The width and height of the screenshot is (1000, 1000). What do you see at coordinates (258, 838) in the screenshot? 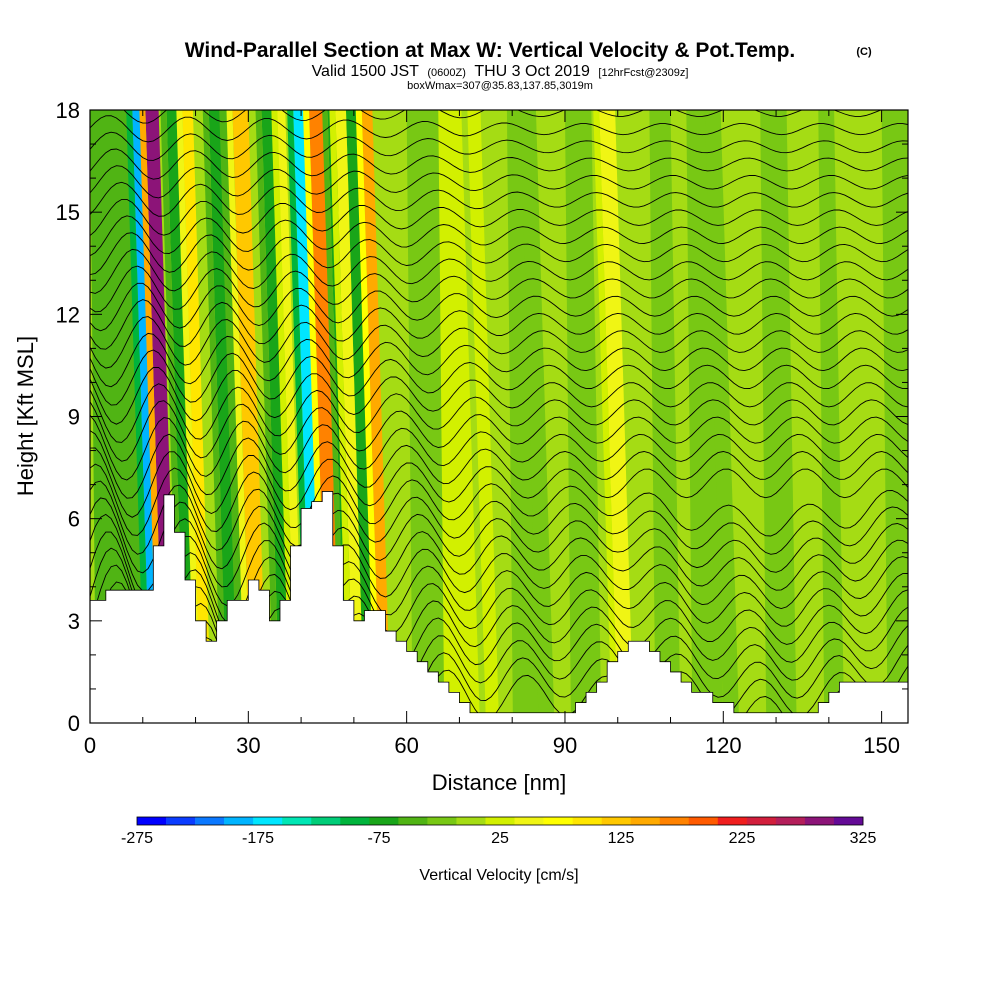
I see `colorbar-tick-label: -175` at bounding box center [258, 838].